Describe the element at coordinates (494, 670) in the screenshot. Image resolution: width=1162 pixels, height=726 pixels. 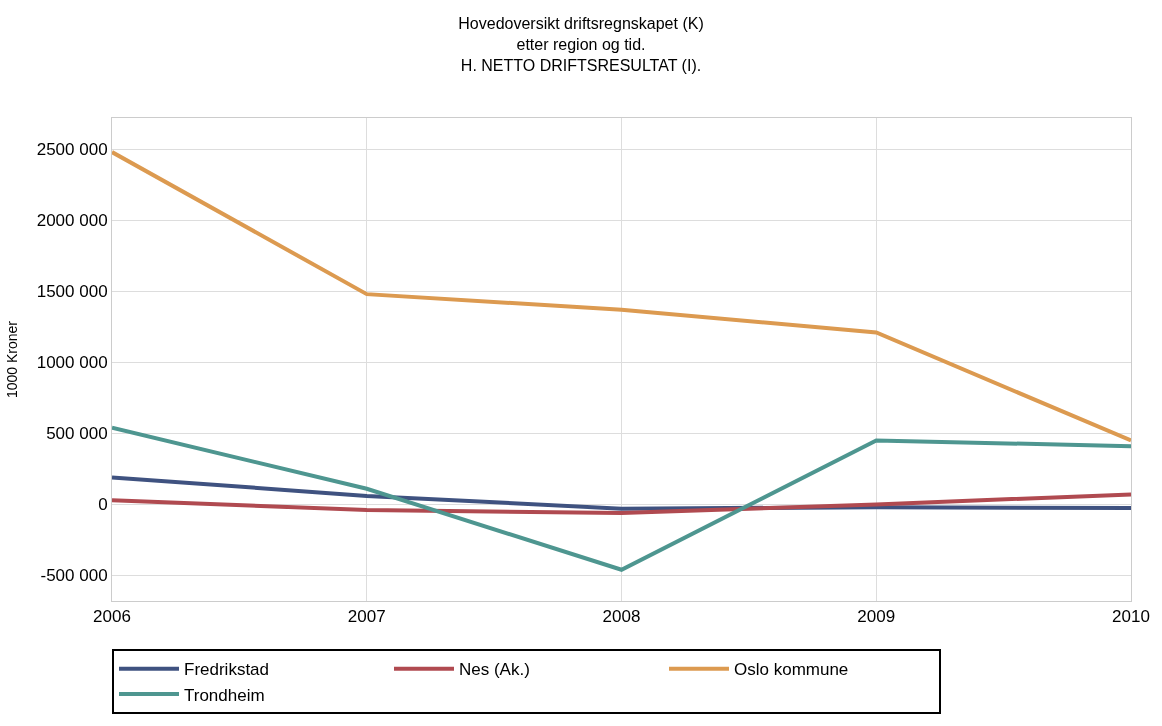
I see `legend-label: Nes (Ak.)` at that location.